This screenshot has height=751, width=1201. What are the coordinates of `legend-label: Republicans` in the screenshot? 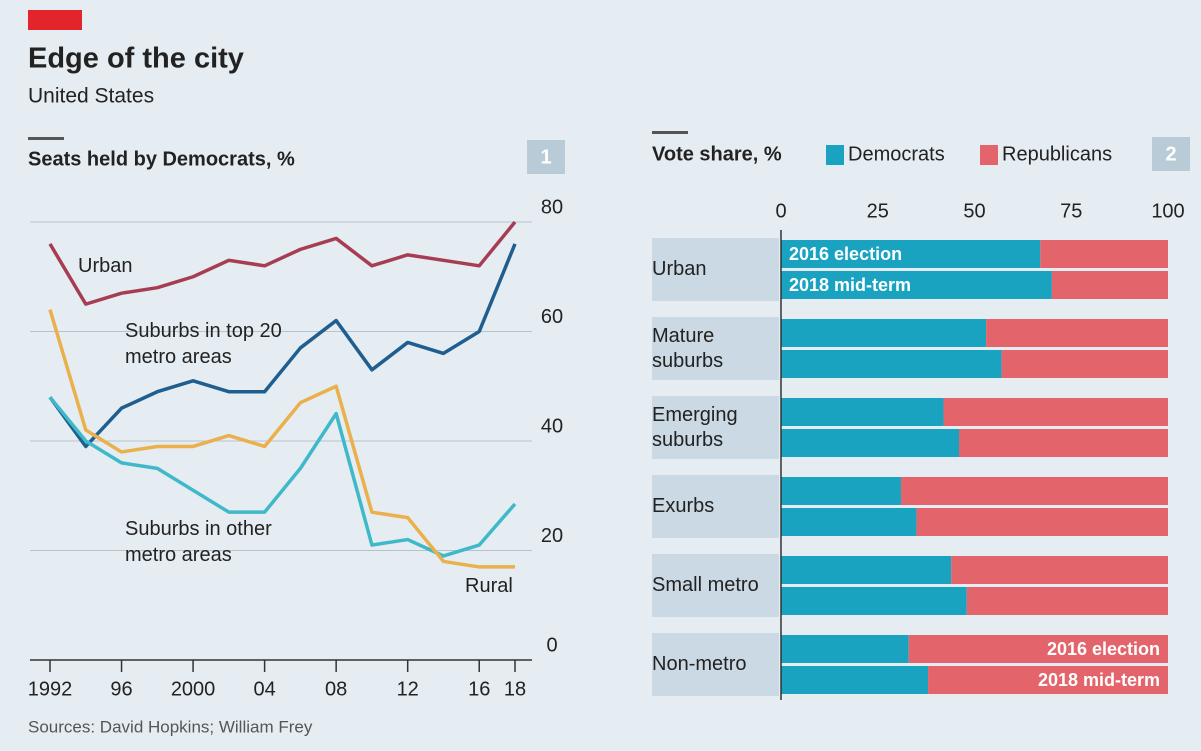 It's located at (1057, 154).